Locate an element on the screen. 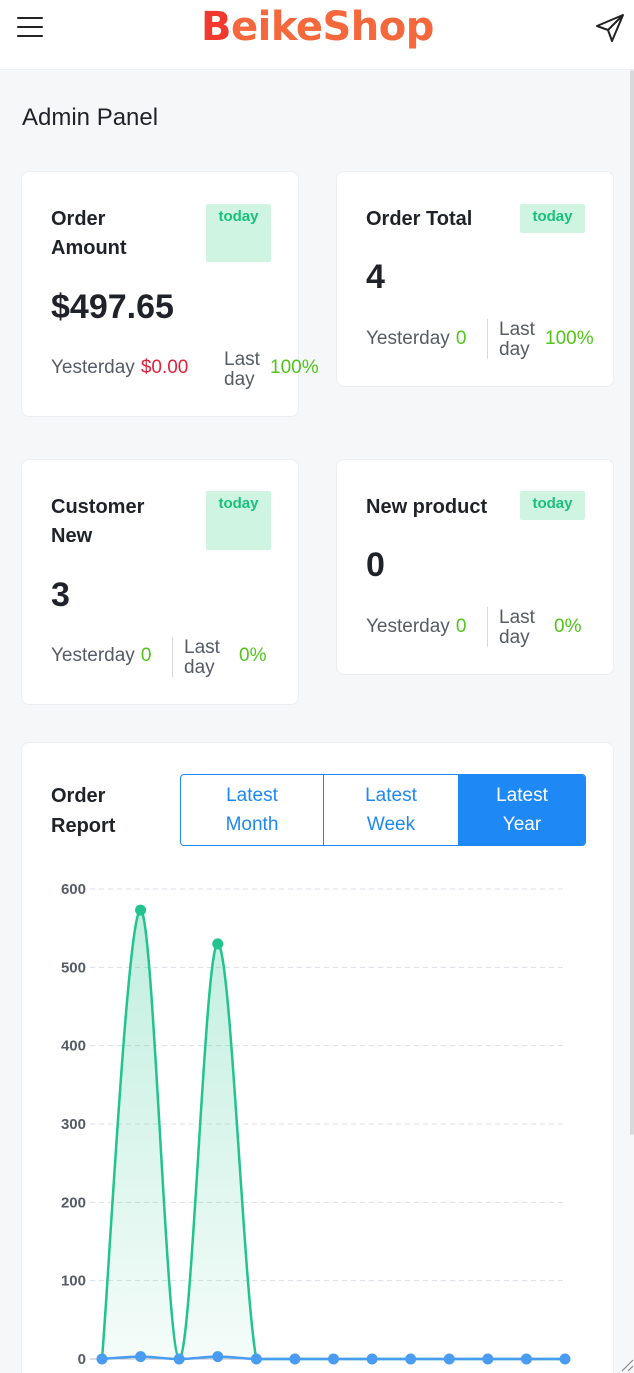  card-title: Customer New is located at coordinates (97, 522).